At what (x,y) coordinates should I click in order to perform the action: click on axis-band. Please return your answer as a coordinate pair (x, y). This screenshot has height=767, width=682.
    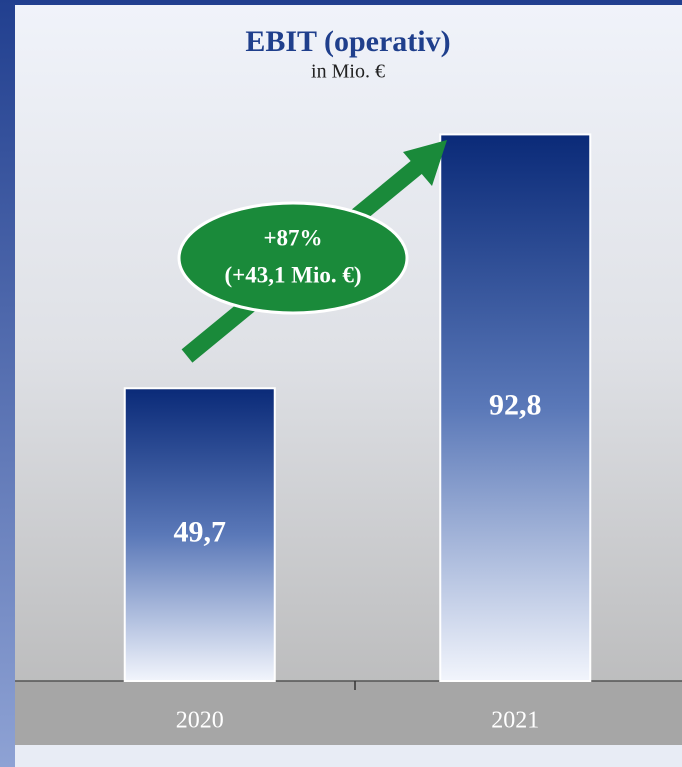
    Looking at the image, I should click on (348, 713).